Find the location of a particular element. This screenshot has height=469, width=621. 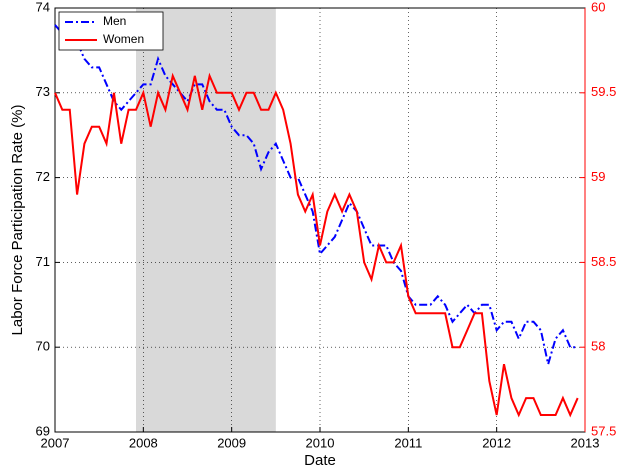

y2-tick-label: 59.5 is located at coordinates (603, 91).